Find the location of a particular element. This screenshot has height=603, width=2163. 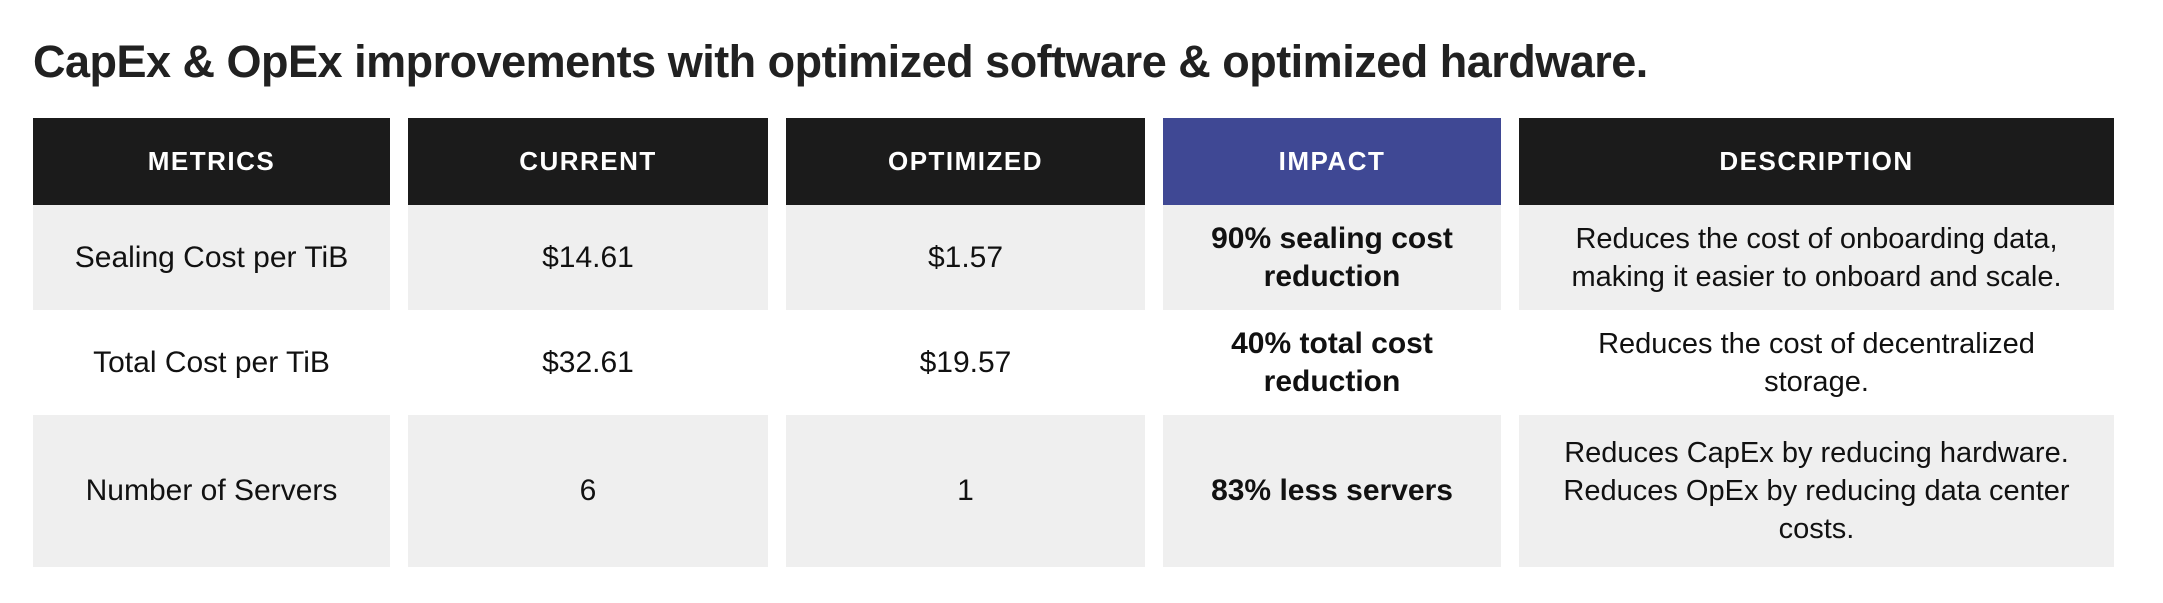

cell-impact-row1: 90% sealing cost reduction is located at coordinates (1332, 257).